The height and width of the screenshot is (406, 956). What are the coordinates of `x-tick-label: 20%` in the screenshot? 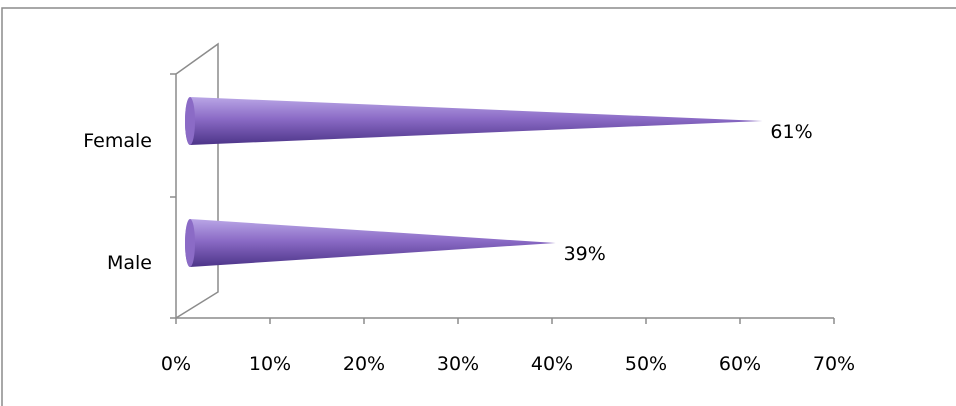 It's located at (364, 364).